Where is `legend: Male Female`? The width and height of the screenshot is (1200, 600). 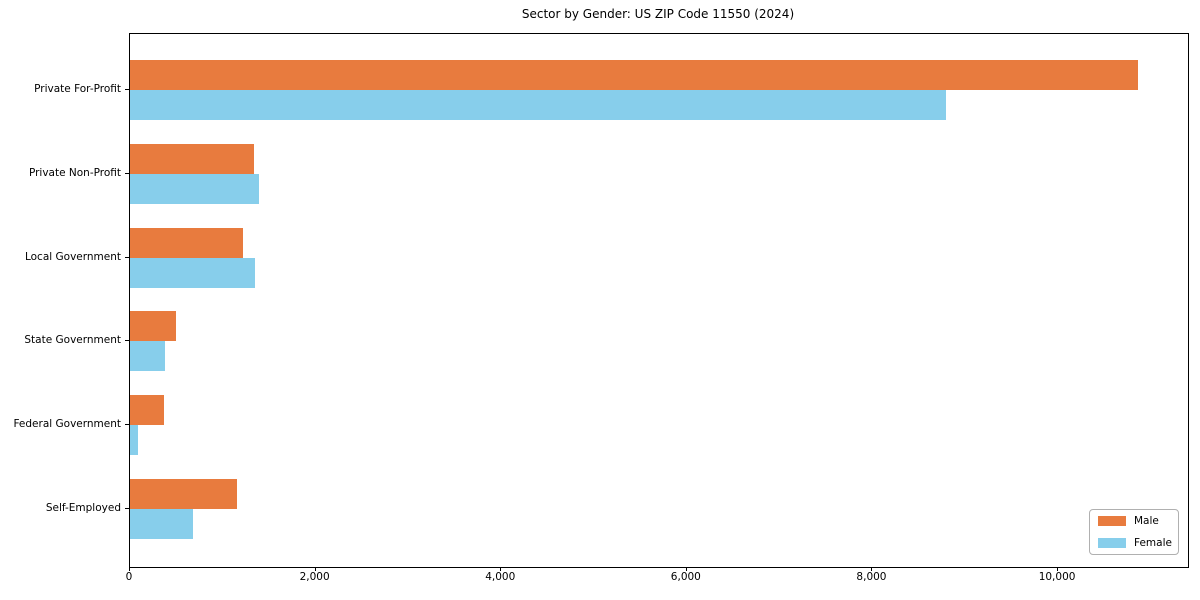 legend: Male Female is located at coordinates (1134, 532).